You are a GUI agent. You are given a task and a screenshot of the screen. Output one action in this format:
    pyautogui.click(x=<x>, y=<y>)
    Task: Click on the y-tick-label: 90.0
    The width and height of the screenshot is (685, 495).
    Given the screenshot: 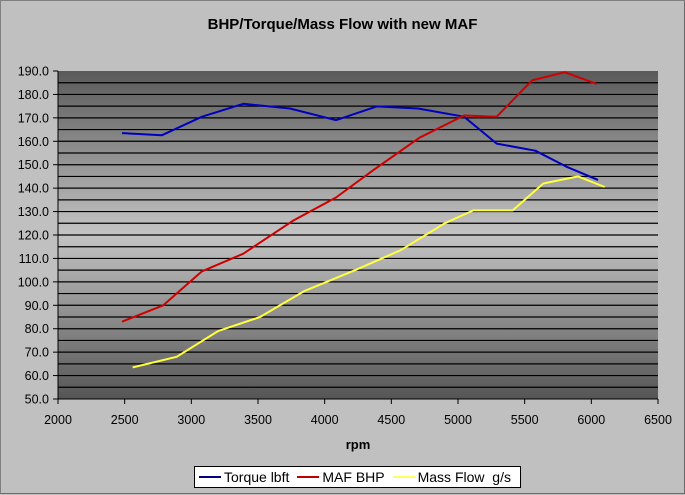 What is the action you would take?
    pyautogui.click(x=37, y=306)
    